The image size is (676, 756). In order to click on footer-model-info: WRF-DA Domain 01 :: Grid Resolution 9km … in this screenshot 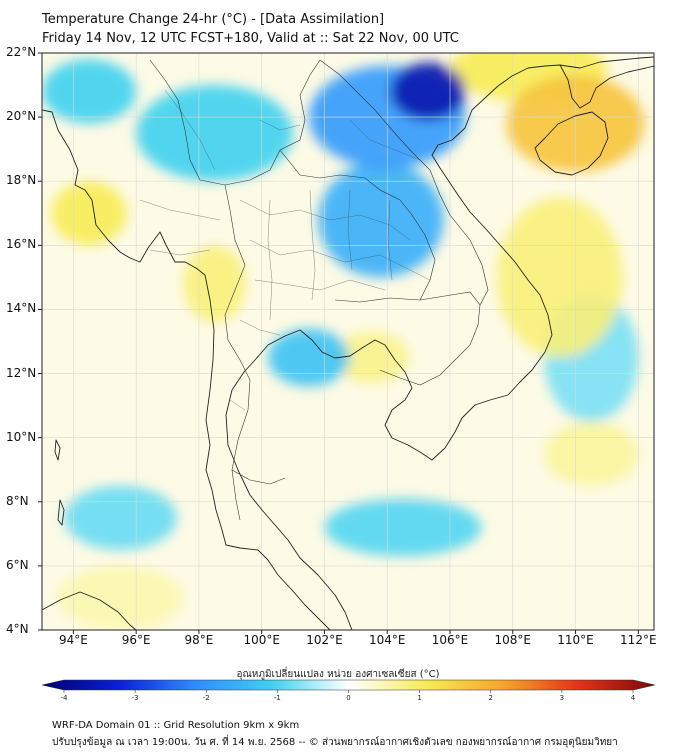, I will do `click(176, 725)`.